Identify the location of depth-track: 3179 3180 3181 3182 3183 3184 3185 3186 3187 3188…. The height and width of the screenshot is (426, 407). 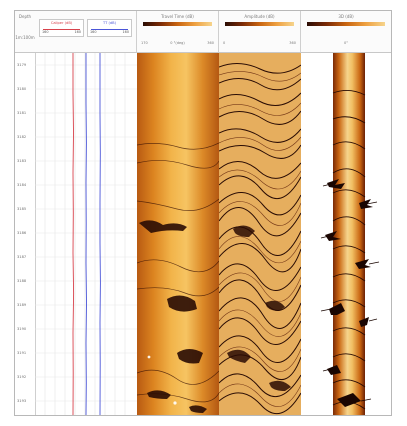
(25, 234).